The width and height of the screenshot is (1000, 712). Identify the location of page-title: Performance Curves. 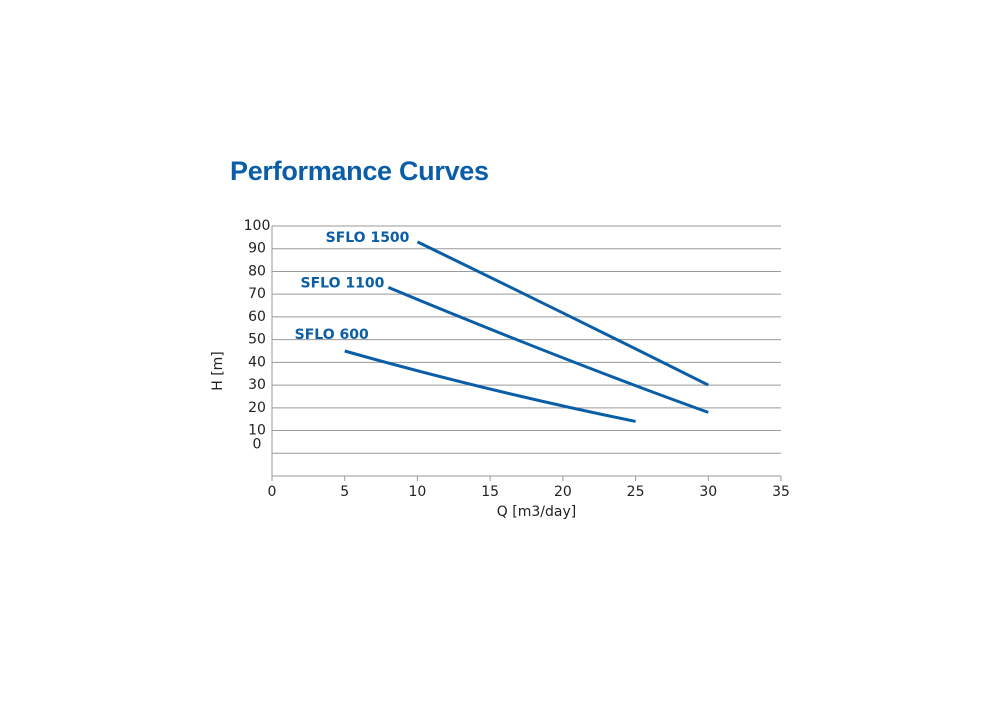
(359, 171).